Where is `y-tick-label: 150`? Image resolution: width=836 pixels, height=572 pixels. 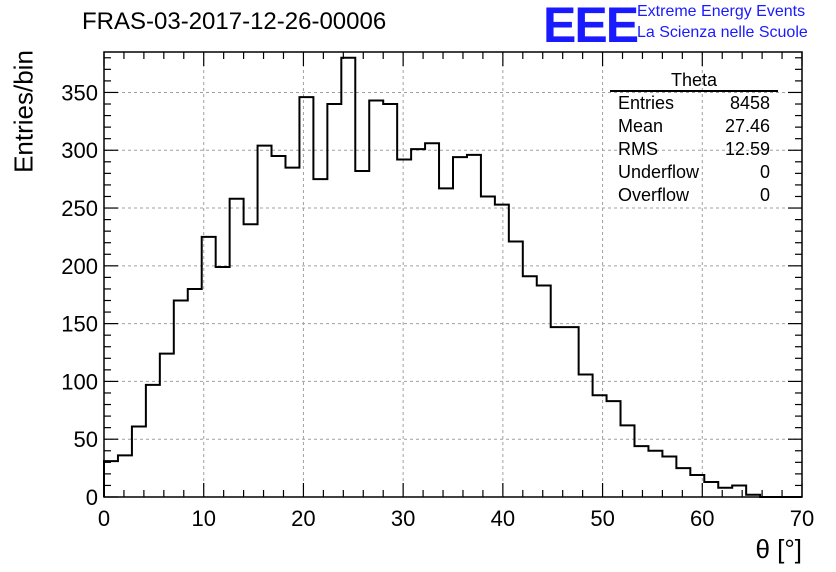
y-tick-label: 150 is located at coordinates (79, 324).